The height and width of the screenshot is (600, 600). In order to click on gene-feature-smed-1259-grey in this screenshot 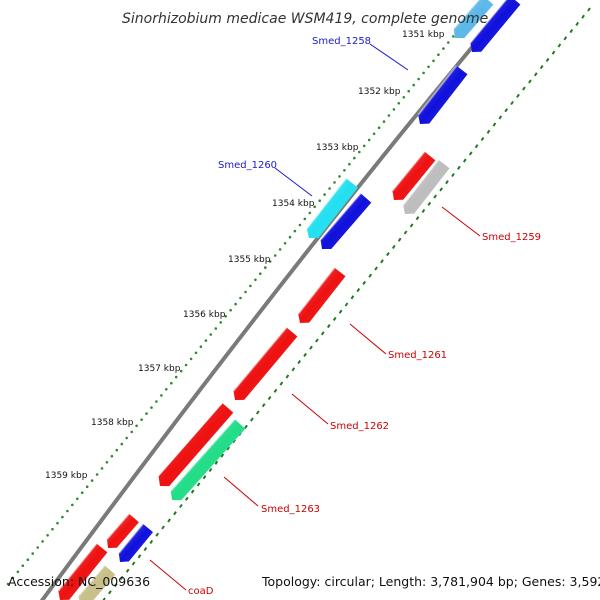, I will do `click(426, 186)`.